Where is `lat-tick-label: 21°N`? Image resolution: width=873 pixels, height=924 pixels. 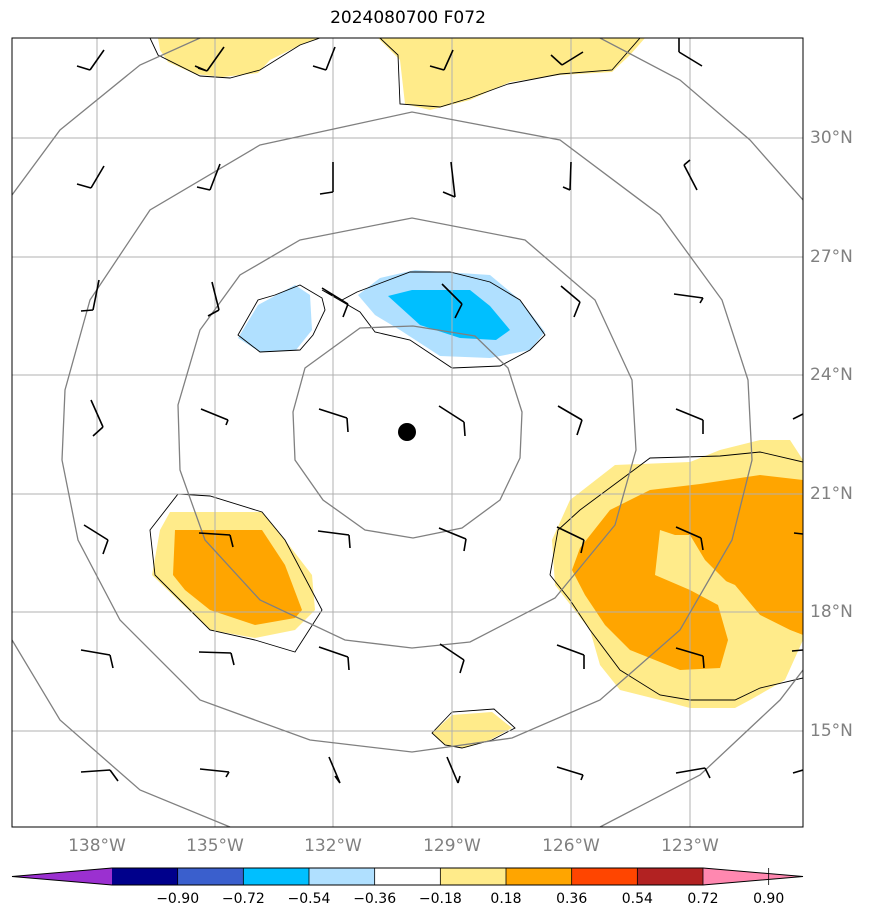
lat-tick-label: 21°N is located at coordinates (831, 494).